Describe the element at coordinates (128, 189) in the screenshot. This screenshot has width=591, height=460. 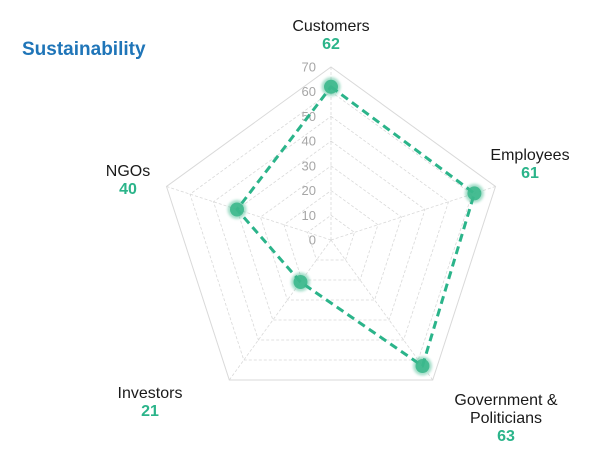
I see `category-value: 40` at that location.